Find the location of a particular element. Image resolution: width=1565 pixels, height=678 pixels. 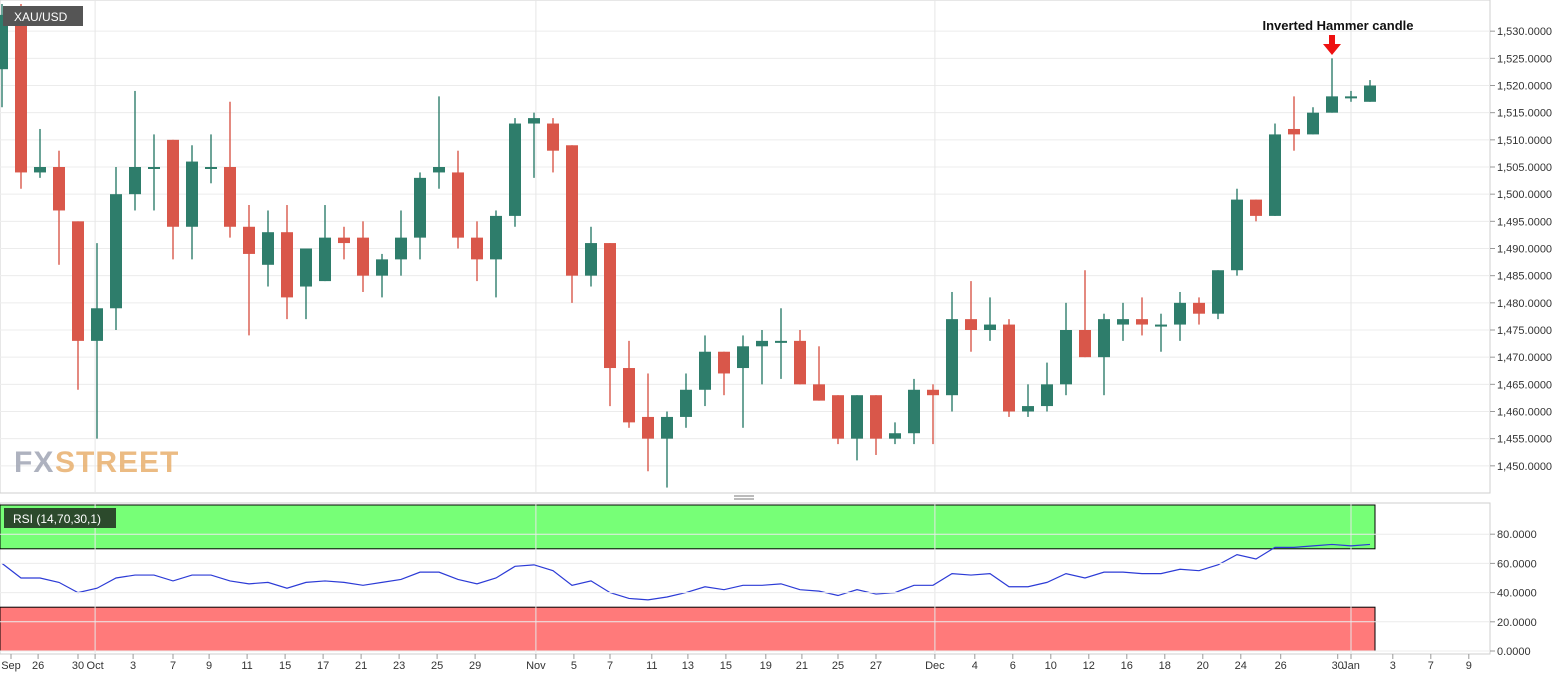

x-tick-label: 7 is located at coordinates (1431, 666).